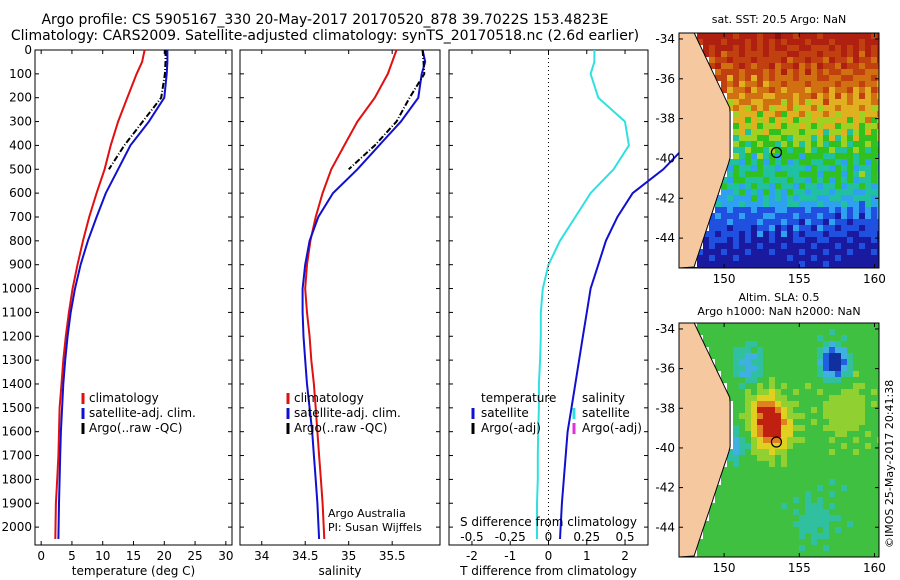  Describe the element at coordinates (624, 537) in the screenshot. I see `xtick-label-salinity: 0.5` at that location.